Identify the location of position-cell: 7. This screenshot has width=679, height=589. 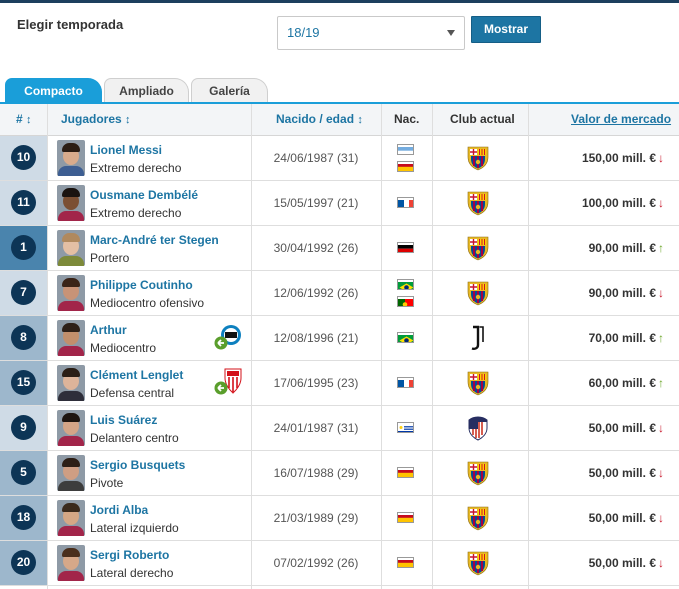
(23, 293).